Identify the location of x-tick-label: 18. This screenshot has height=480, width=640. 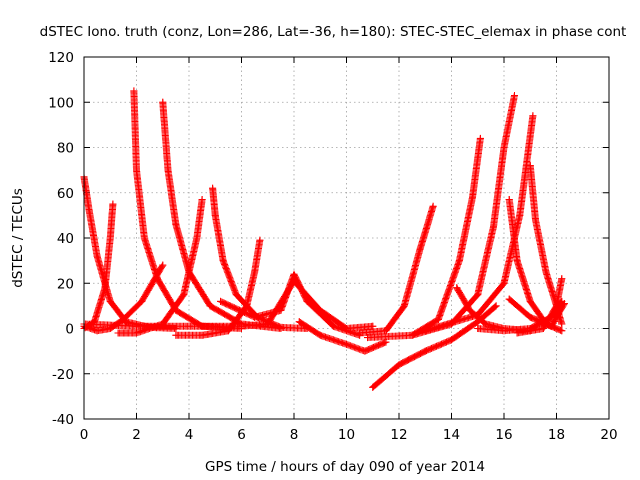
(556, 435).